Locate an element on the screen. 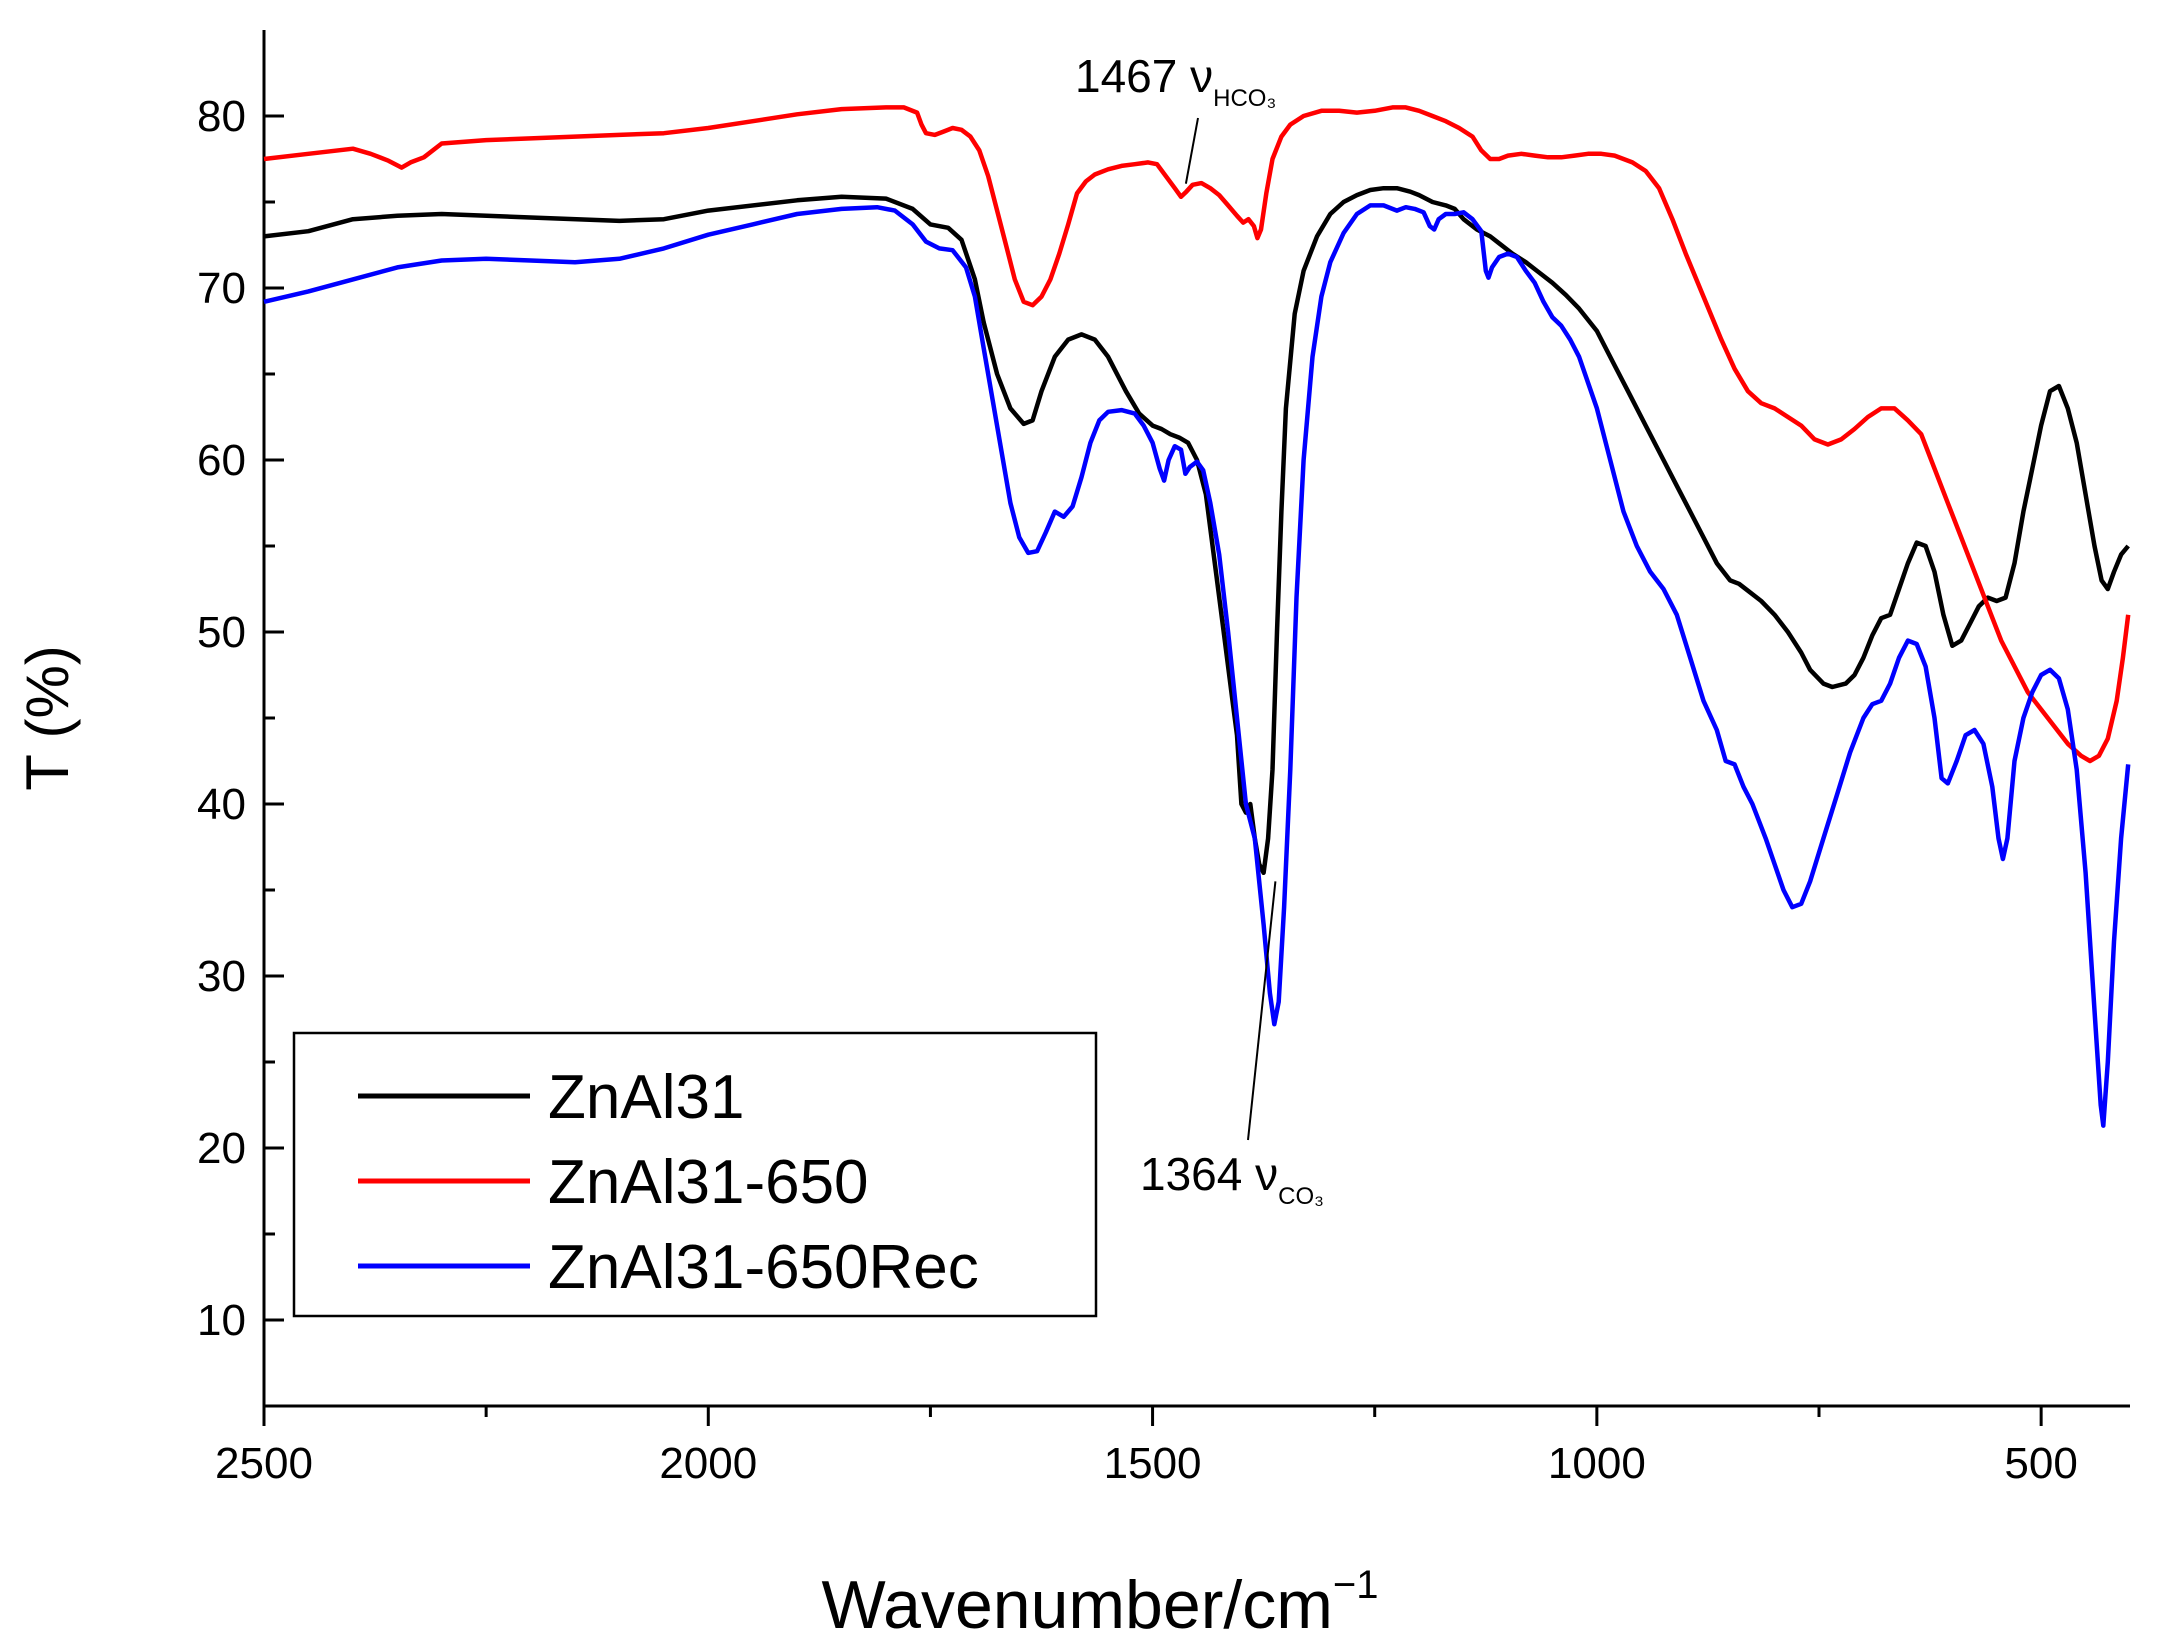 This screenshot has height=1646, width=2158. annotation-1467-leader is located at coordinates (1191, 150).